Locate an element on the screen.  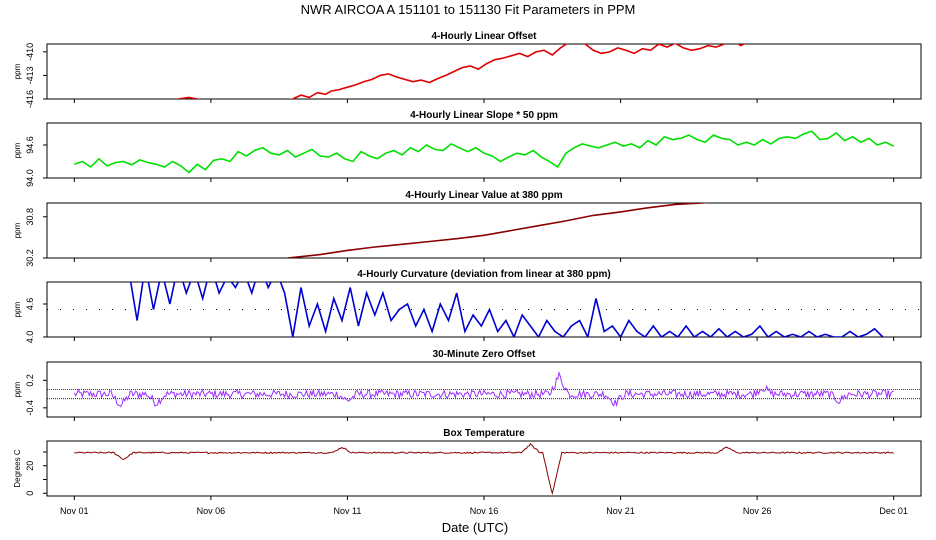
x-tick-label: Dec 01 is located at coordinates (893, 511).